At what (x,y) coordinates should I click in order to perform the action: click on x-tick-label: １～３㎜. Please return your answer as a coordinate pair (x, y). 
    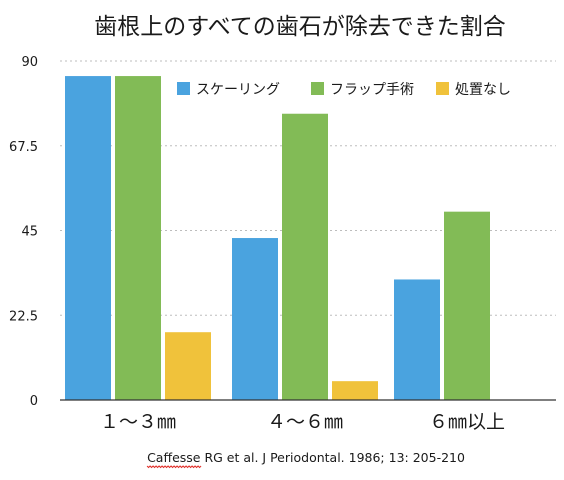
    Looking at the image, I should click on (138, 422).